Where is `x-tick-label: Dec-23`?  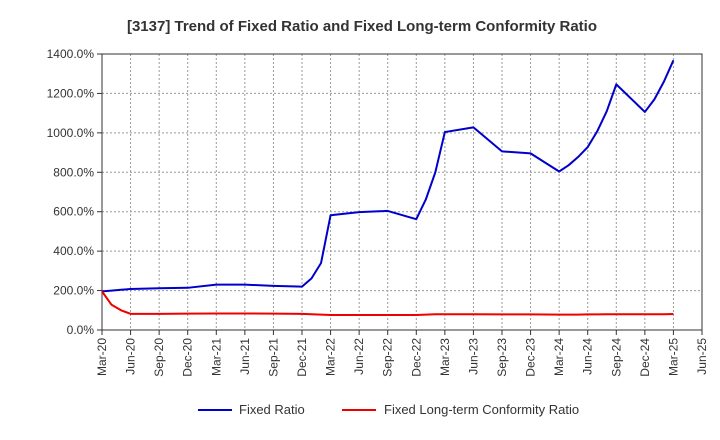 x-tick-label: Dec-23 is located at coordinates (531, 357).